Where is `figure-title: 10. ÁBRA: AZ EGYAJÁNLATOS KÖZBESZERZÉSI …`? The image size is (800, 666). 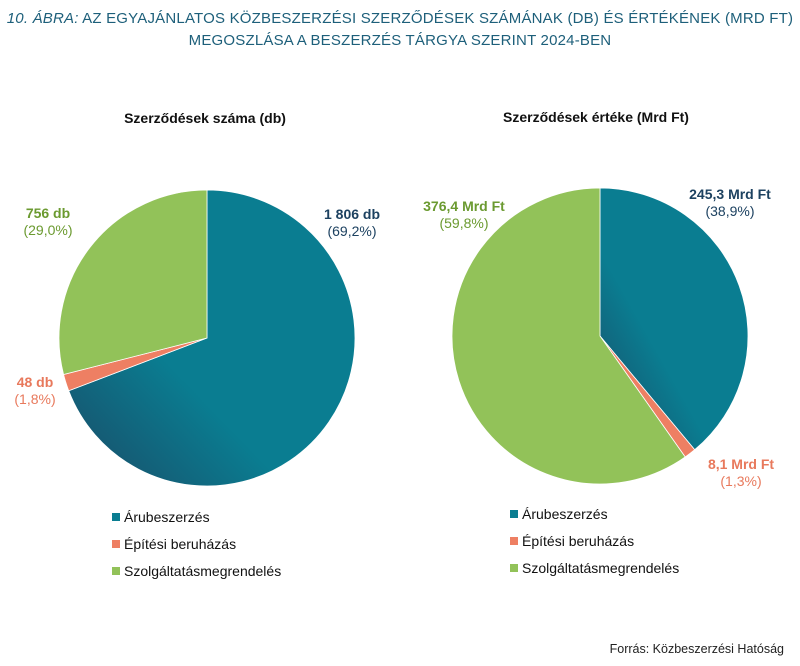 figure-title: 10. ÁBRA: AZ EGYAJÁNLATOS KÖZBESZERZÉSI … is located at coordinates (400, 30).